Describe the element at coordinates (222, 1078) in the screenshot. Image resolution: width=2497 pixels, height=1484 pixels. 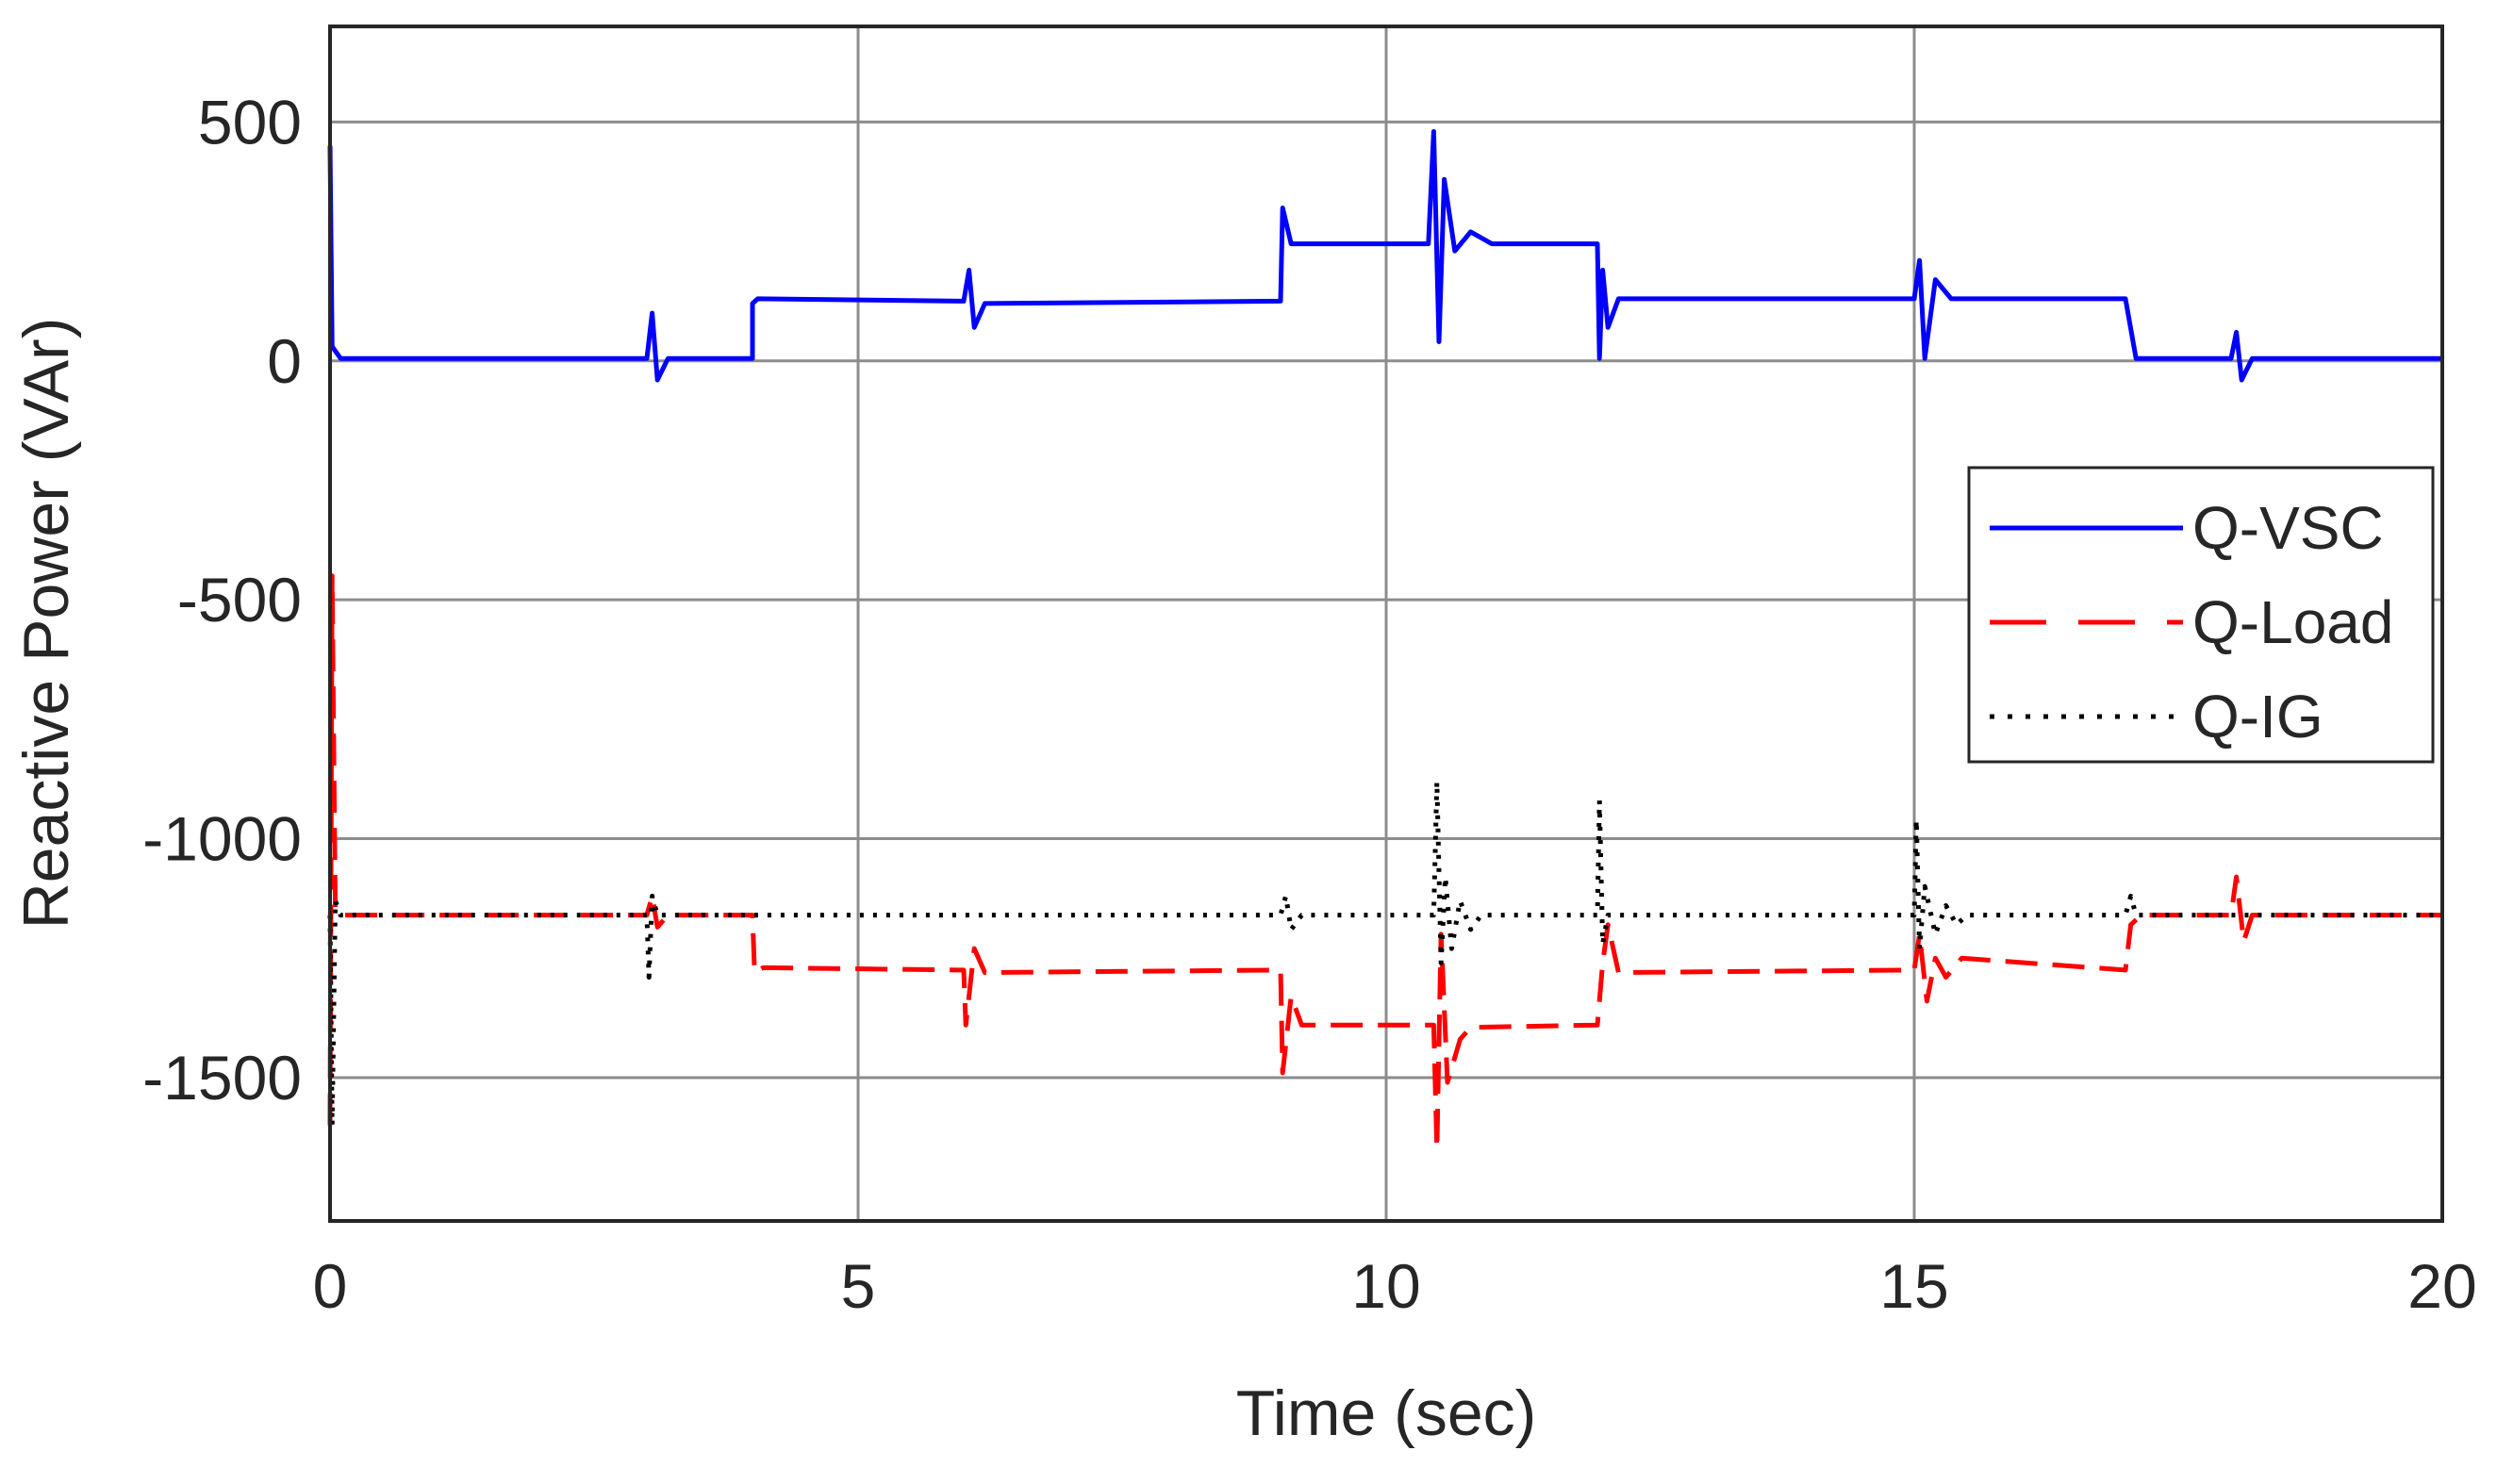
I see `y-tick-label: -1500` at that location.